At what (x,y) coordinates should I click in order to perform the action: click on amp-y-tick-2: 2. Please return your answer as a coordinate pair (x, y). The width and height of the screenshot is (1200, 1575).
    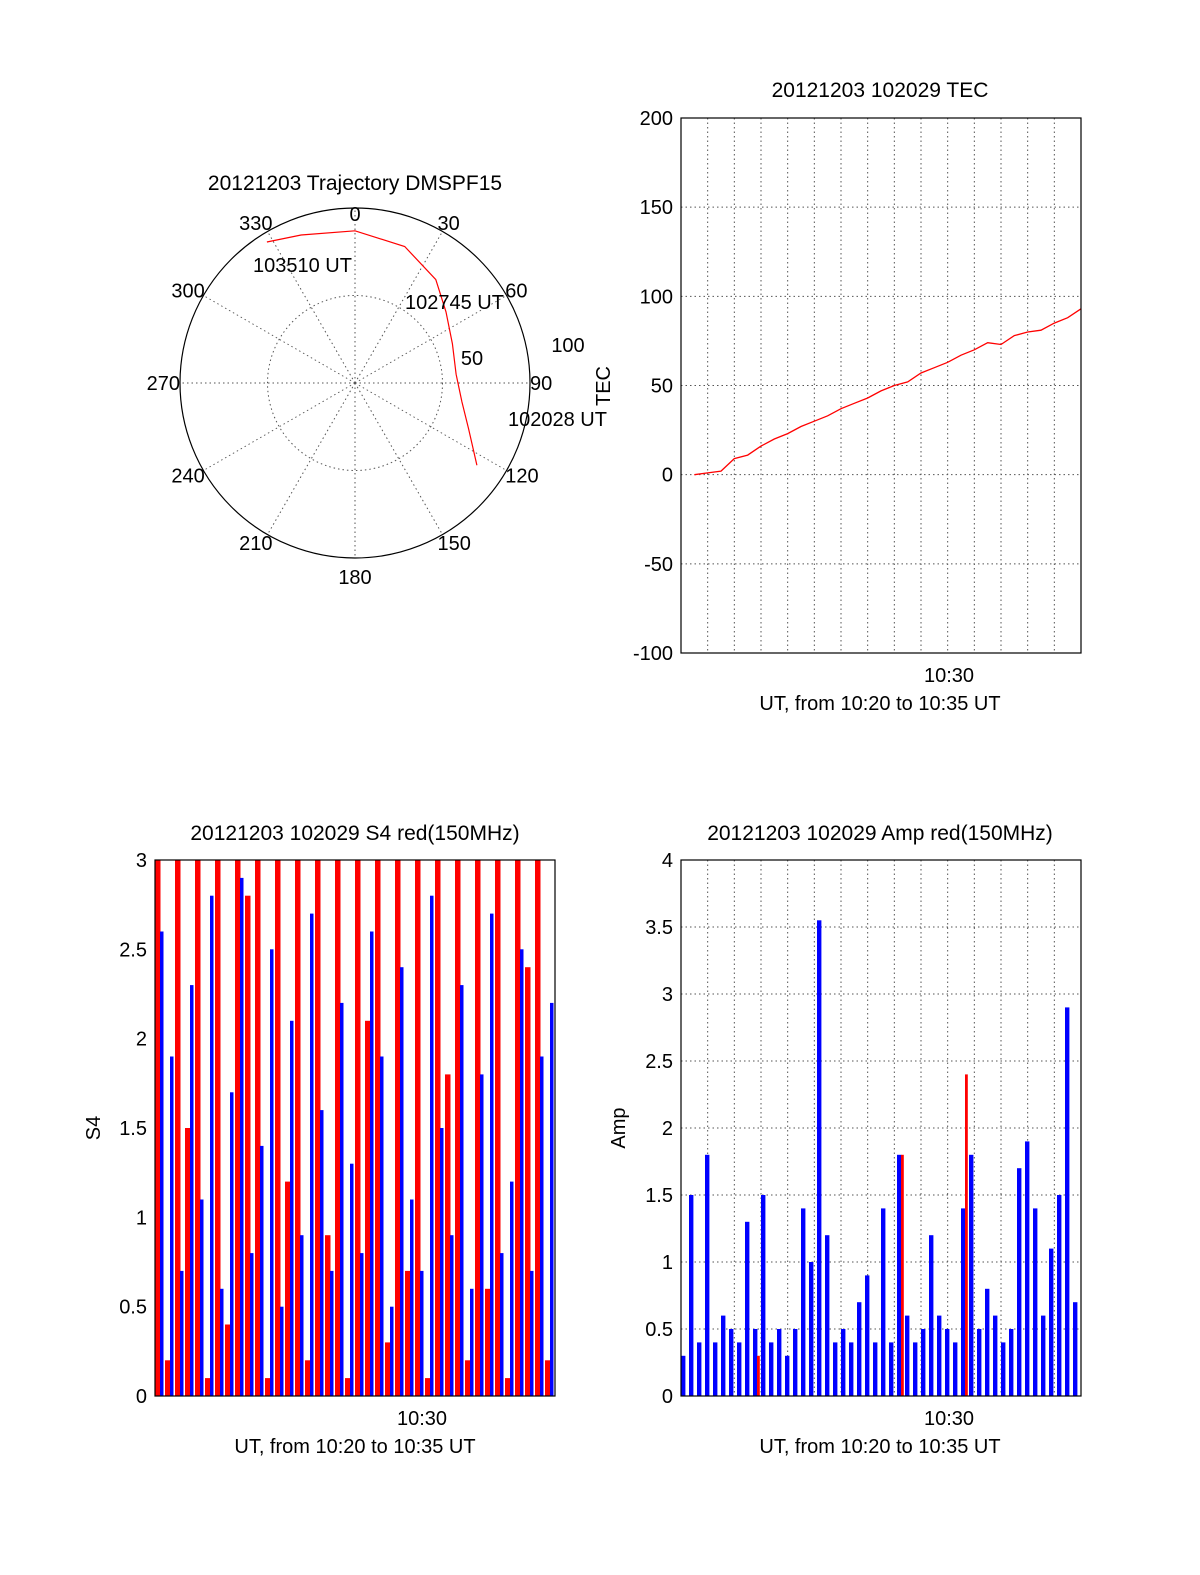
    Looking at the image, I should click on (667, 1129).